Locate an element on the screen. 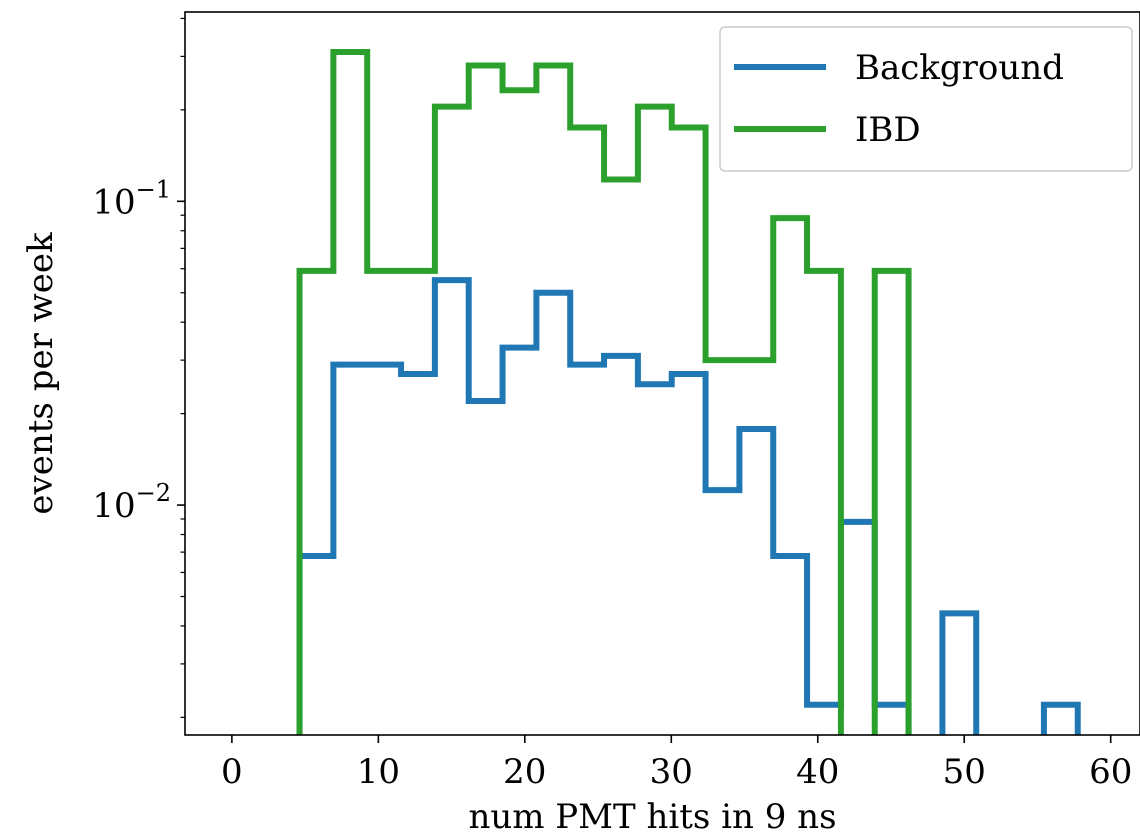 The image size is (1140, 835). x-tick-label: 60 is located at coordinates (1110, 772).